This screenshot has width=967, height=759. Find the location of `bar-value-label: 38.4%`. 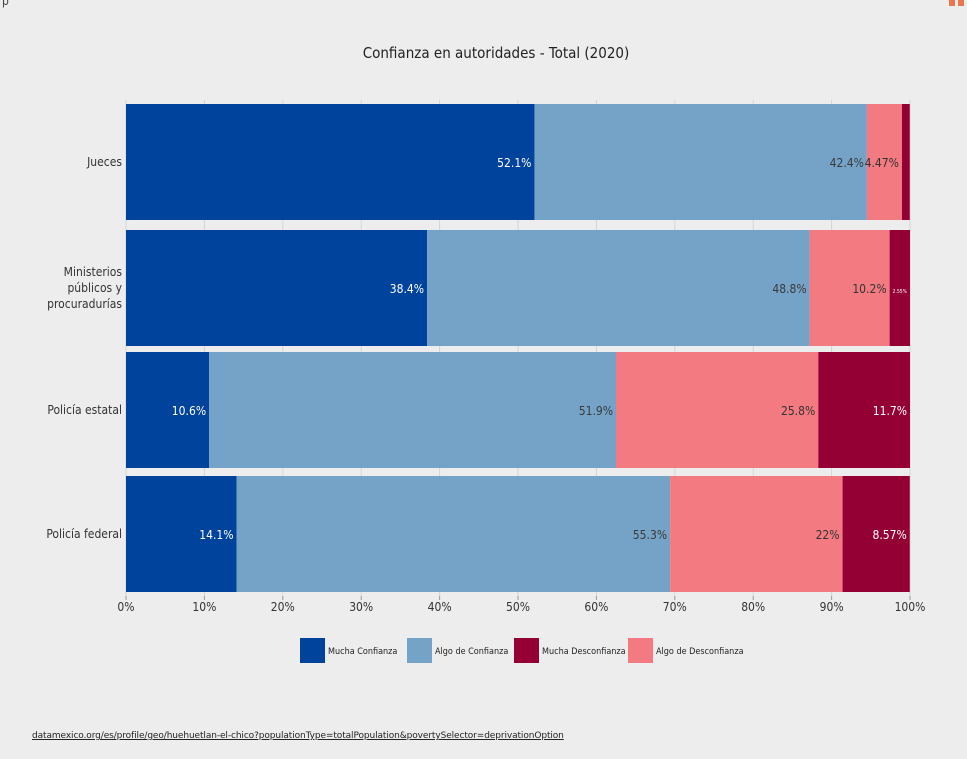

bar-value-label: 38.4% is located at coordinates (407, 289).